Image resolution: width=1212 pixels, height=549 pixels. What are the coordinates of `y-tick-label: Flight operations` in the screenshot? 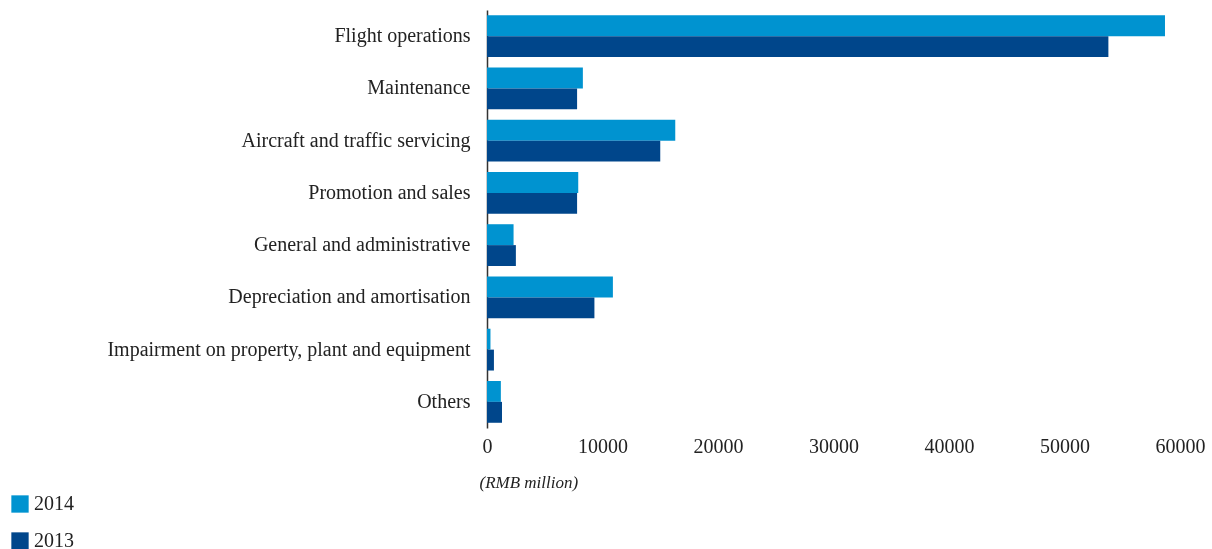 It's located at (402, 36).